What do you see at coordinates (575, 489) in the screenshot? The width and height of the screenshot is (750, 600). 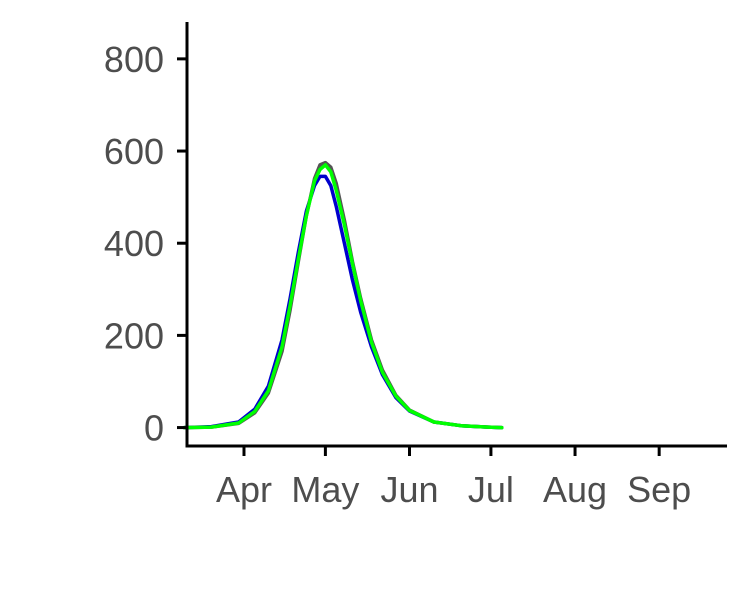 I see `x-tick-label: Aug` at bounding box center [575, 489].